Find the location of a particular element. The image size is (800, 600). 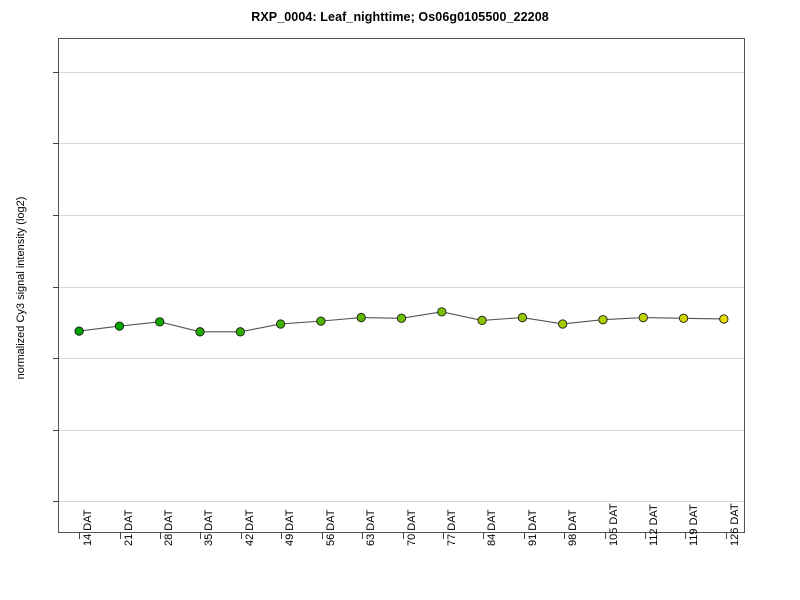

data-series is located at coordinates (401, 322).